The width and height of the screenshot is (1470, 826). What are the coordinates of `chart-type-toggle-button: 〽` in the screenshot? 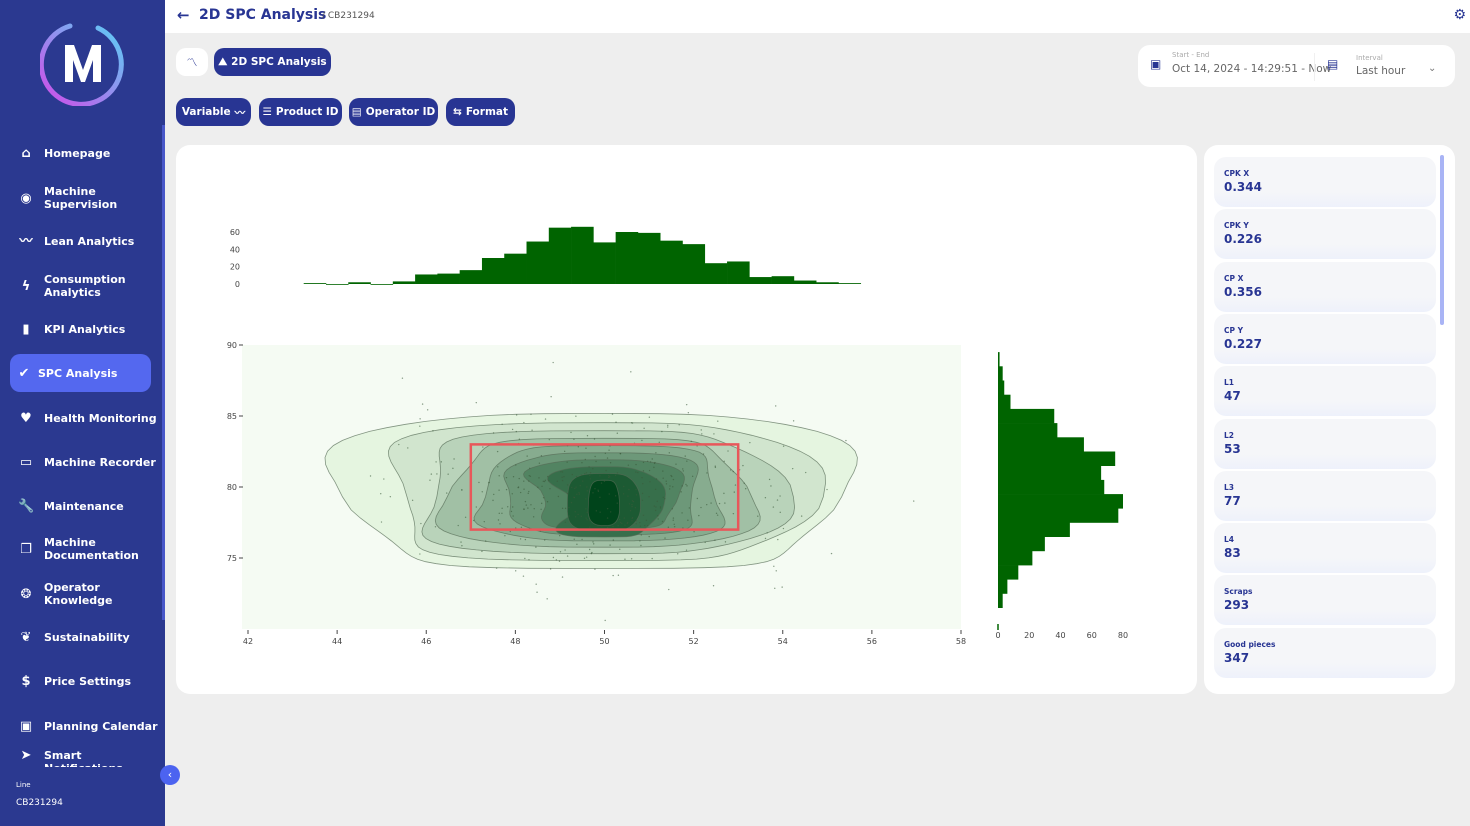 It's located at (192, 62).